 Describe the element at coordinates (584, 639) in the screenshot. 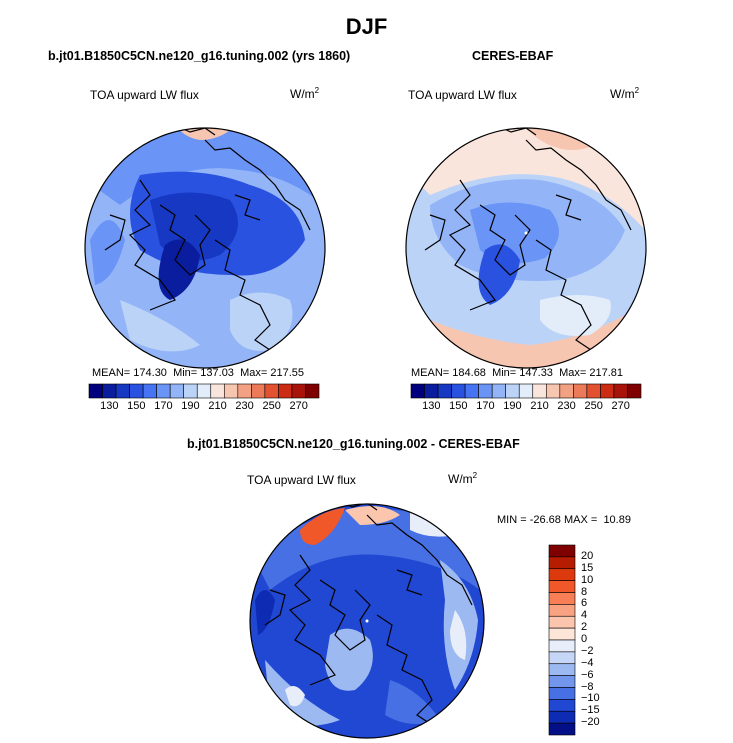

I see `diff-colorbar-tick-label: 0` at that location.